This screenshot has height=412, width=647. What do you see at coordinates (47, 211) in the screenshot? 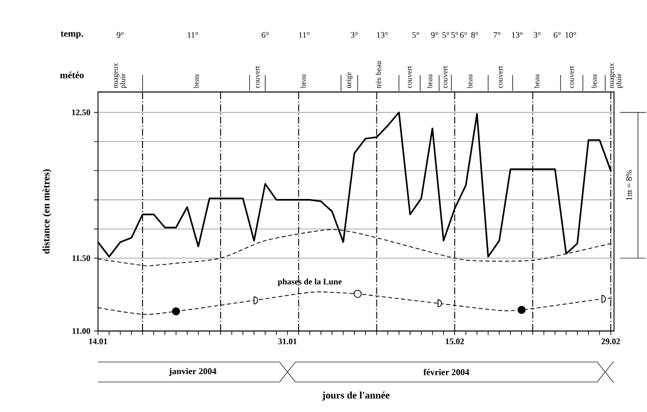
I see `y-axis-title: distance (en mètres)` at bounding box center [47, 211].